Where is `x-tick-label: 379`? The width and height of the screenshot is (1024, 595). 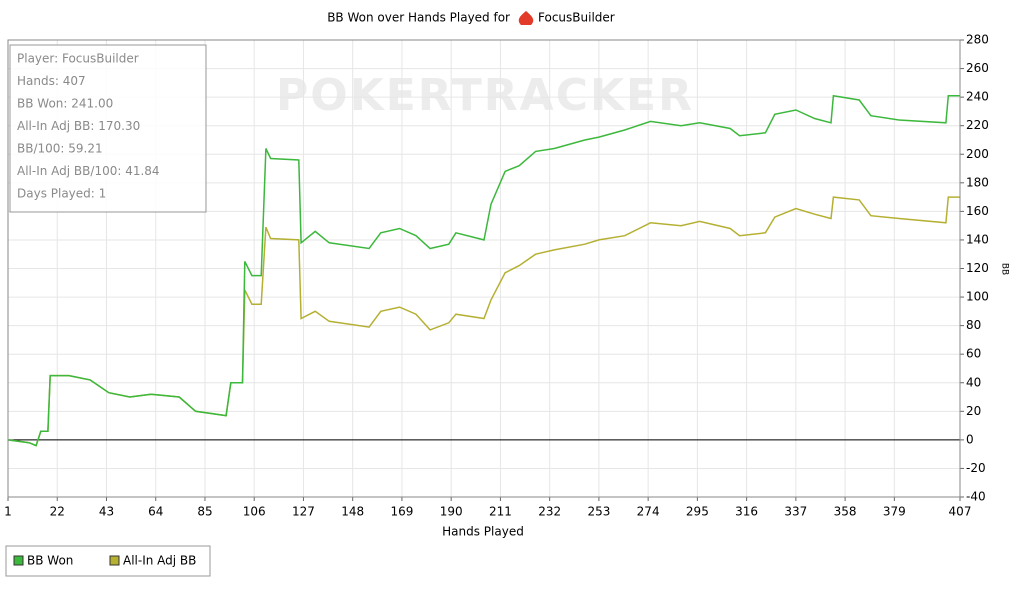 x-tick-label: 379 is located at coordinates (894, 512).